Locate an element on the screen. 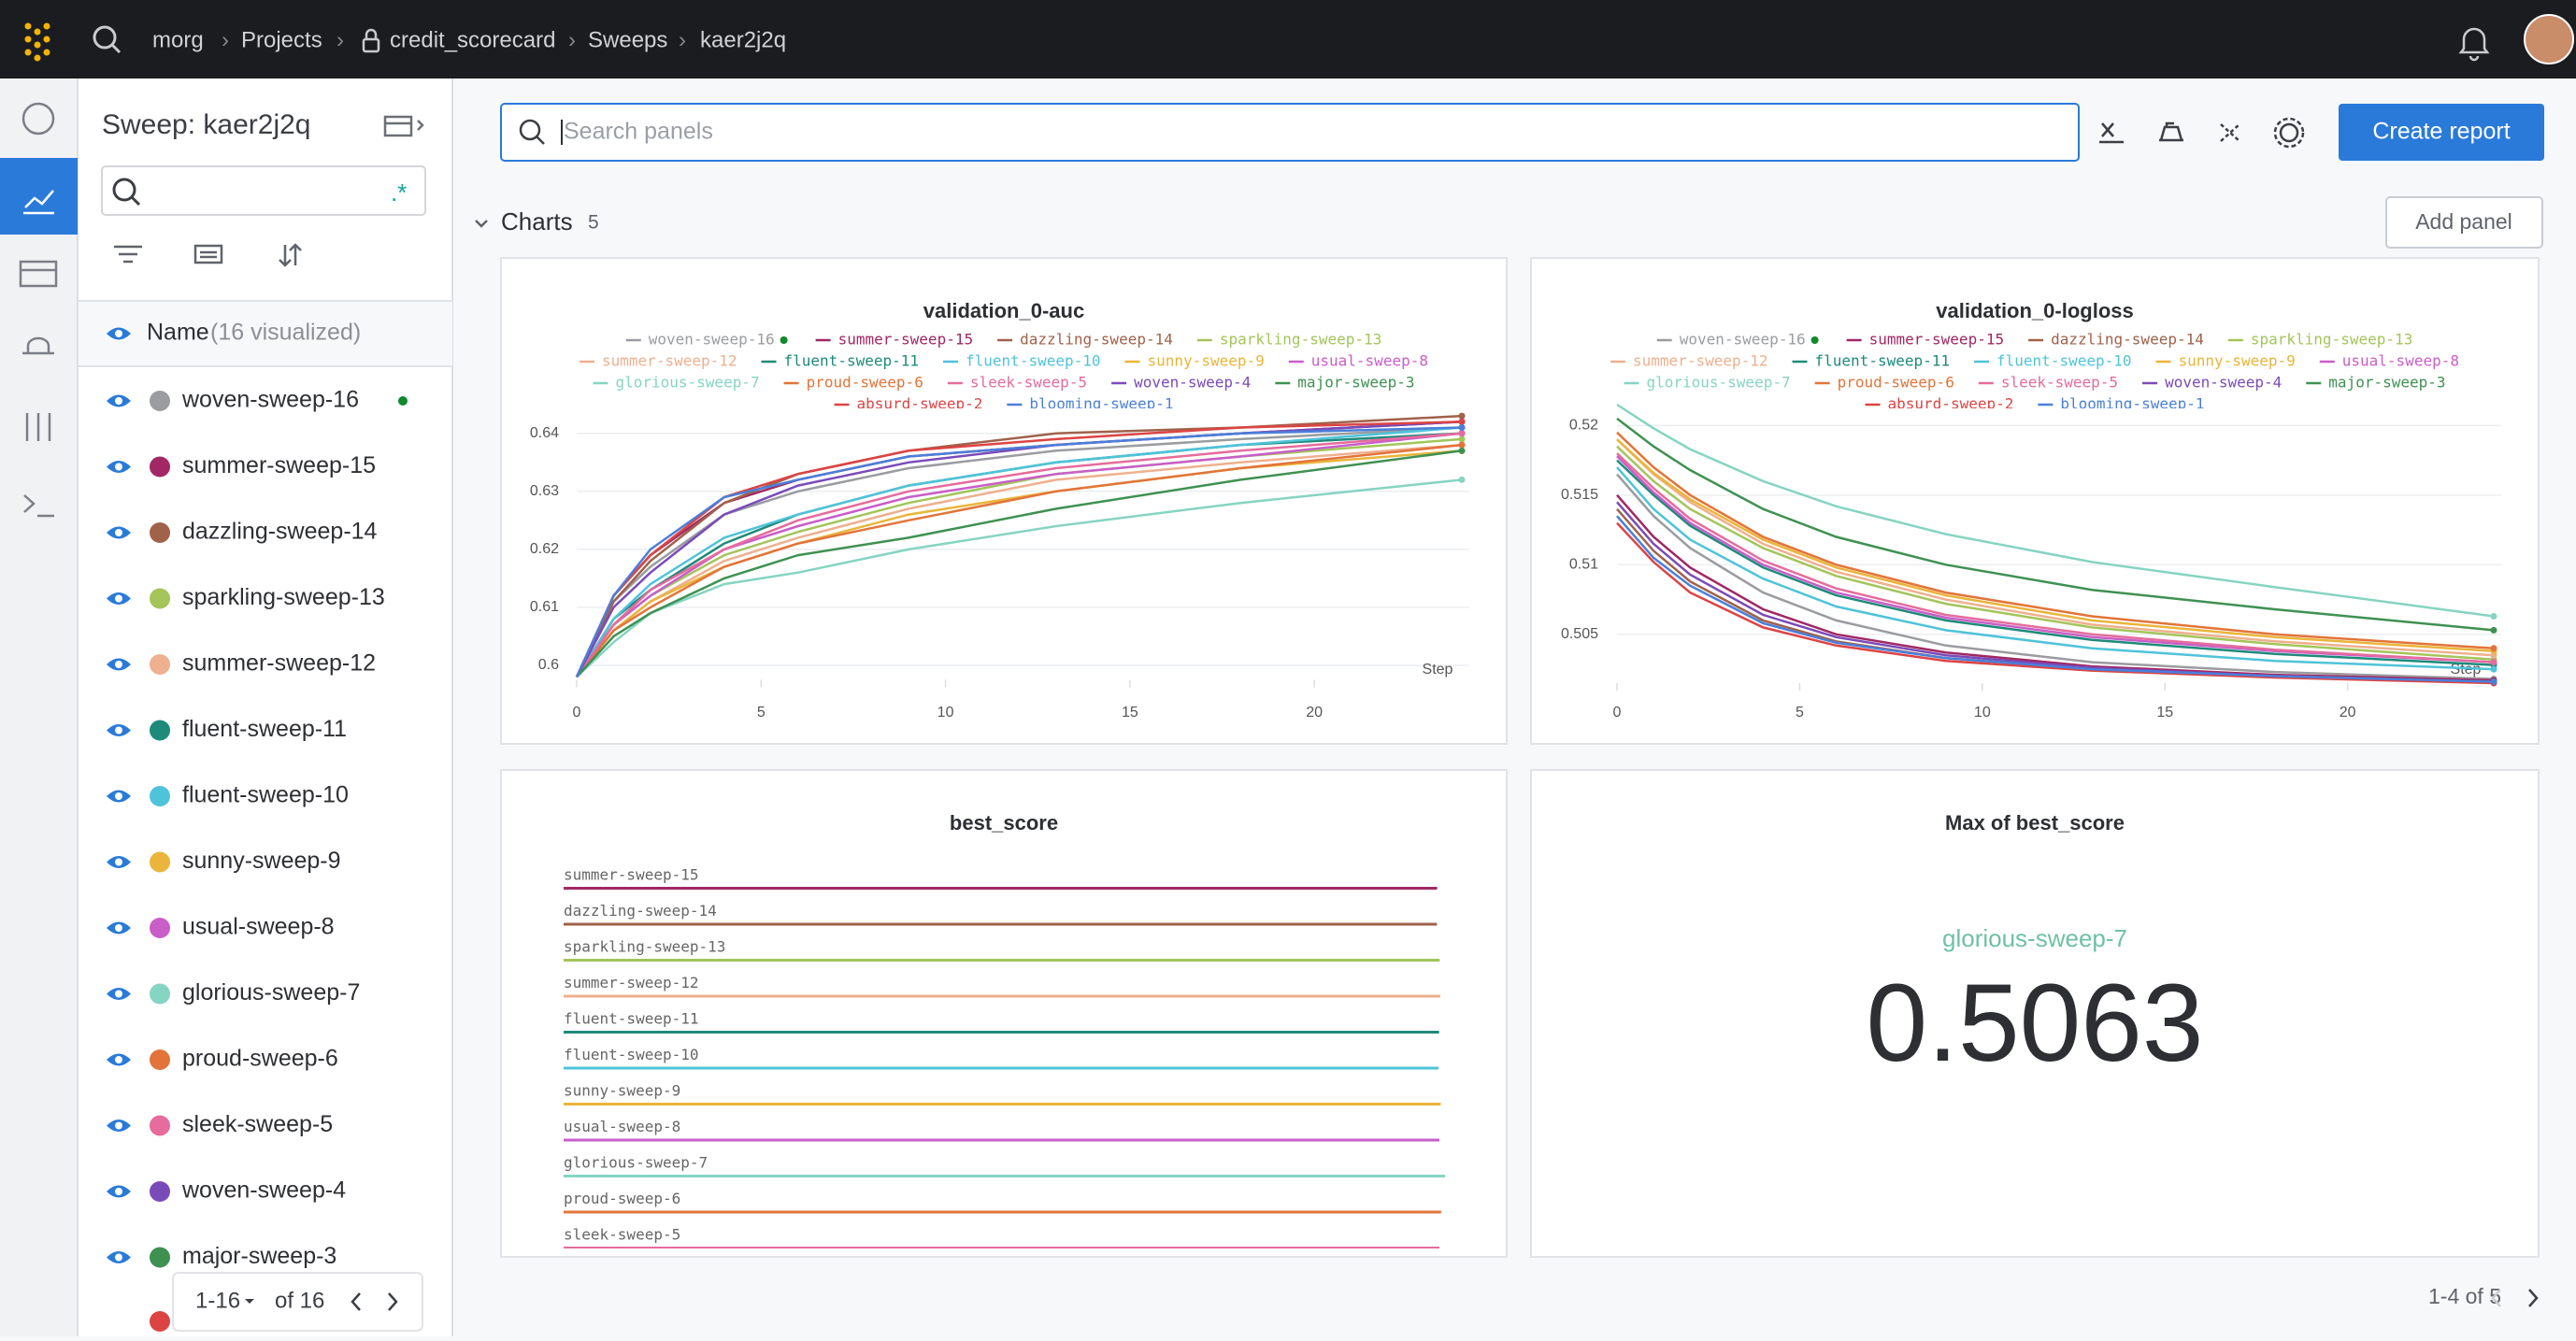  run-row: woven-sweep-4 is located at coordinates (226, 1190).